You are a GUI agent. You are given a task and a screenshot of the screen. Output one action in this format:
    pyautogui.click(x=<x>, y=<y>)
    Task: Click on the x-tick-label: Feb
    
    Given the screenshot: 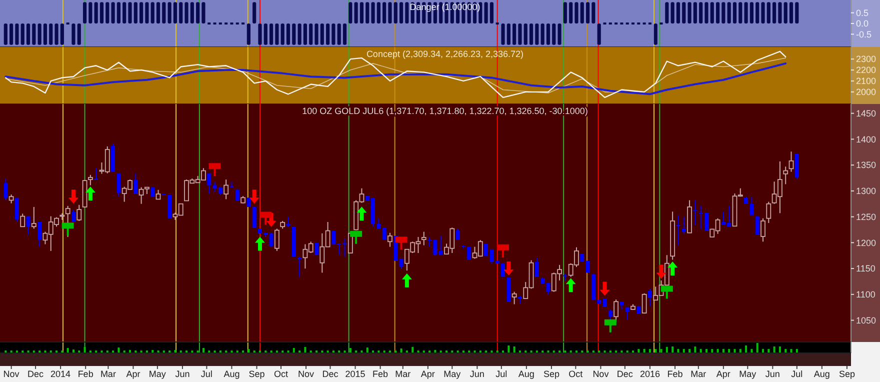 What is the action you would take?
    pyautogui.click(x=86, y=374)
    